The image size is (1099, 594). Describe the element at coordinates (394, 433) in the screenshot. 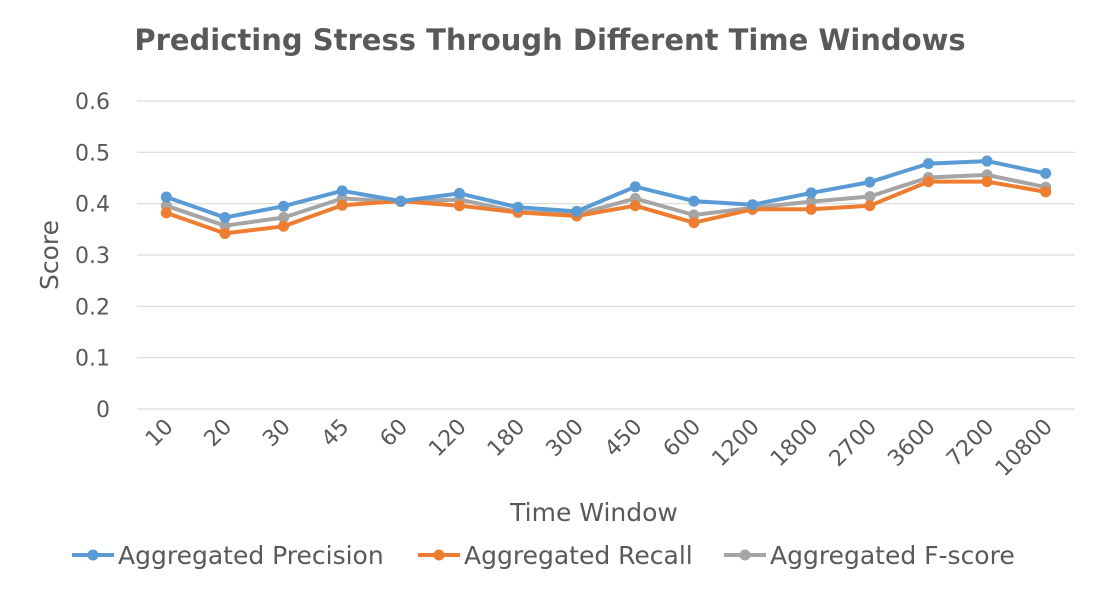

I see `x-tick-label: 60` at that location.